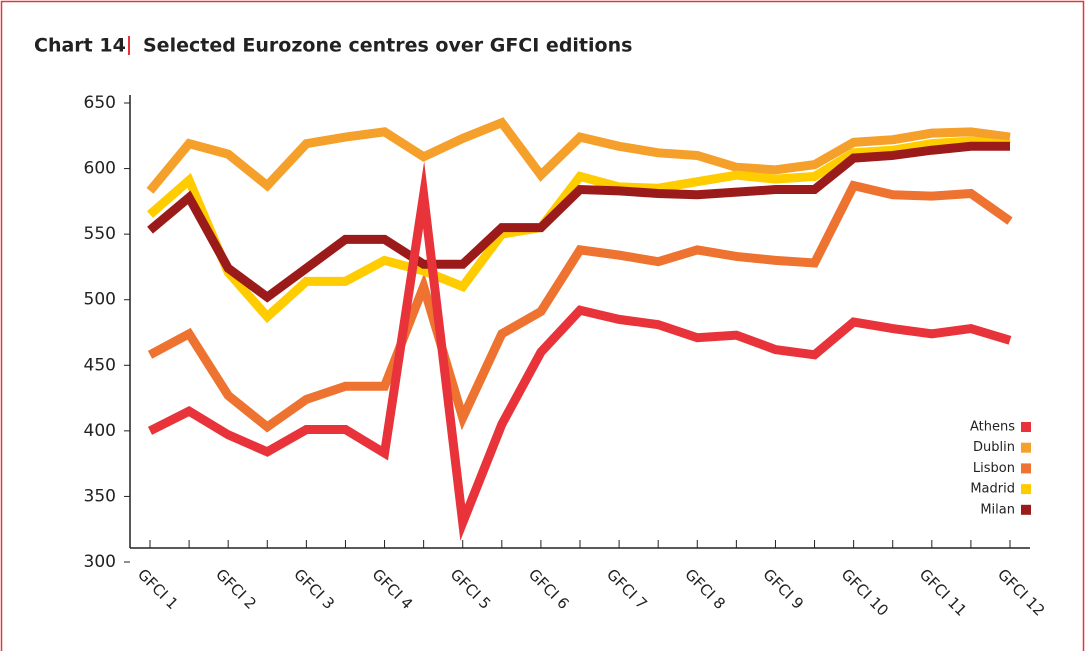 This screenshot has height=651, width=1088. What do you see at coordinates (997, 509) in the screenshot?
I see `legend-label: Milan` at bounding box center [997, 509].